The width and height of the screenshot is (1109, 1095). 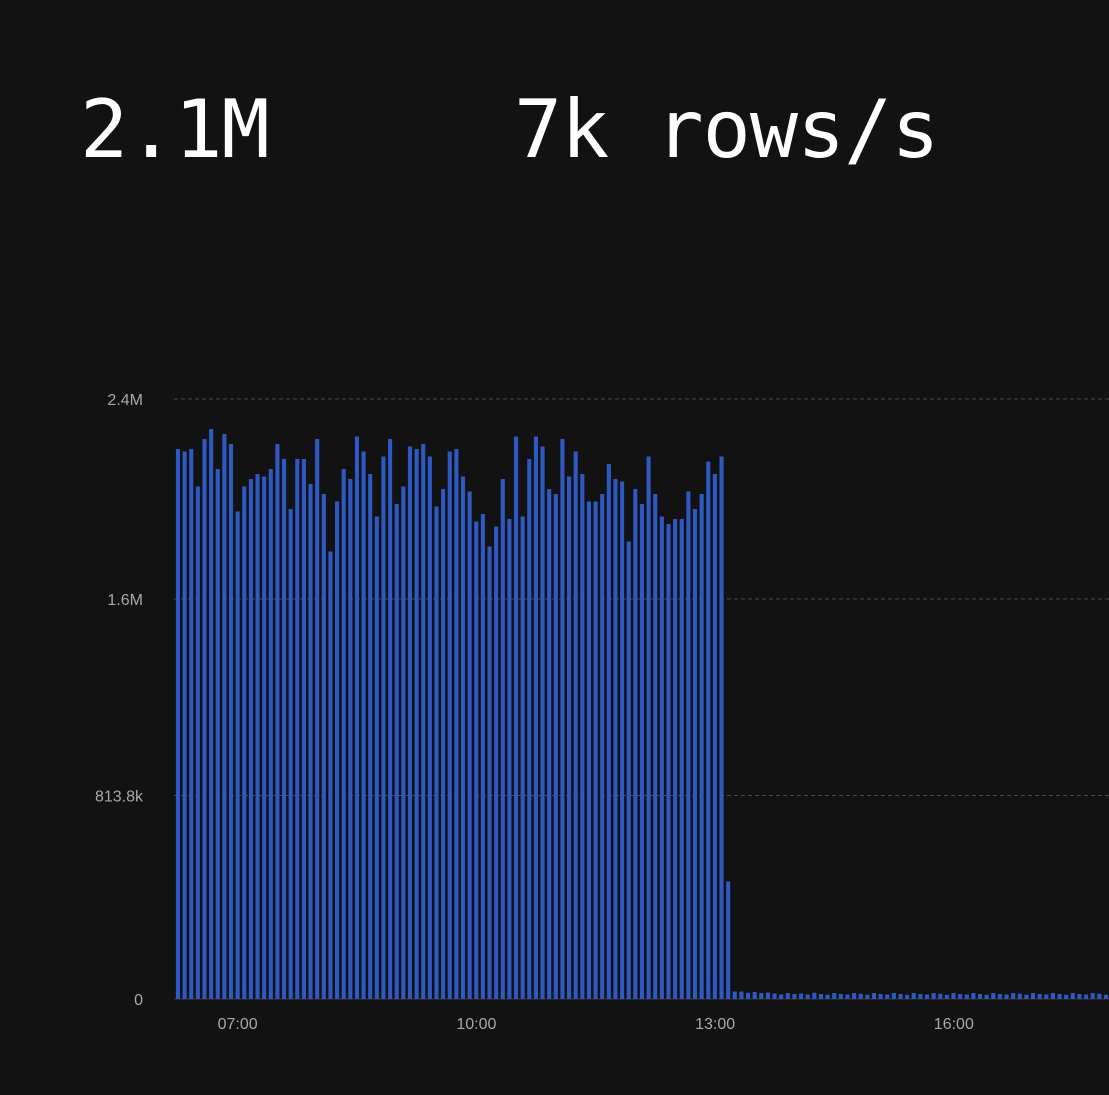 What do you see at coordinates (596, 1024) in the screenshot?
I see `x-axis-ticks: 07:00 10:00 13:00 16:00` at bounding box center [596, 1024].